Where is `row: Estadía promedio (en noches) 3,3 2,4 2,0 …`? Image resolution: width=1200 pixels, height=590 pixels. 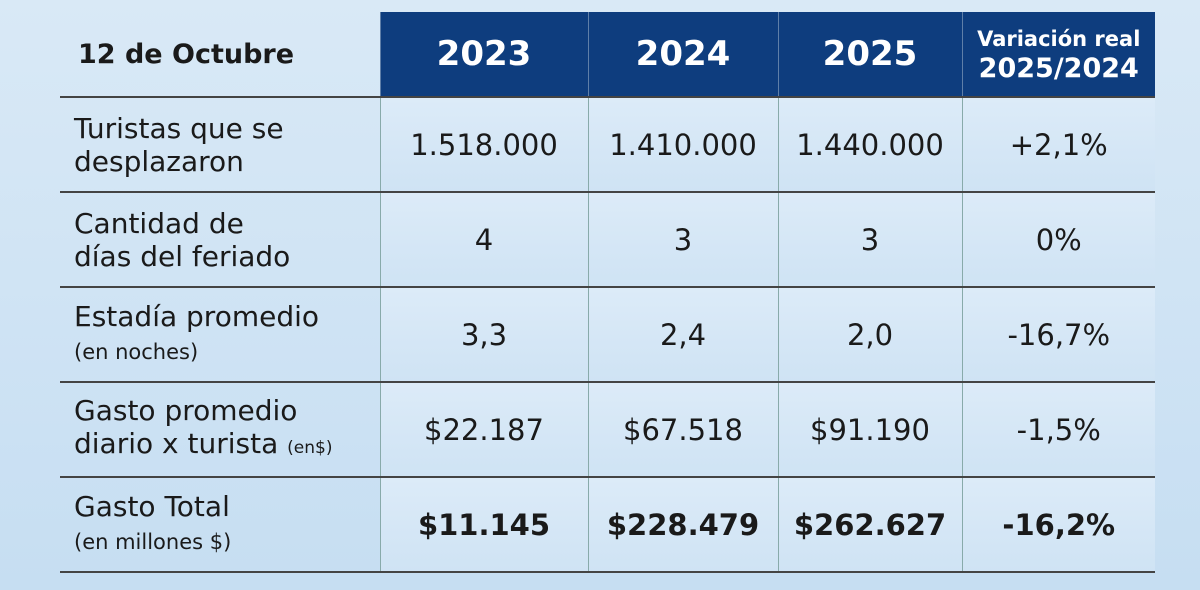 row: Estadía promedio (en noches) 3,3 2,4 2,0 … is located at coordinates (607, 334).